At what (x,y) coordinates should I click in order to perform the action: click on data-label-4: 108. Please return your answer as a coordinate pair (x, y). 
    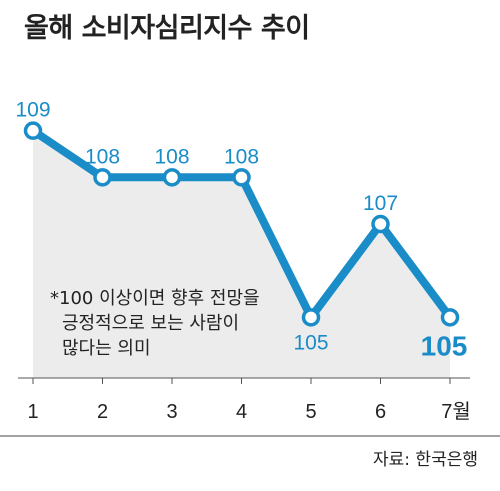
    Looking at the image, I should click on (241, 156).